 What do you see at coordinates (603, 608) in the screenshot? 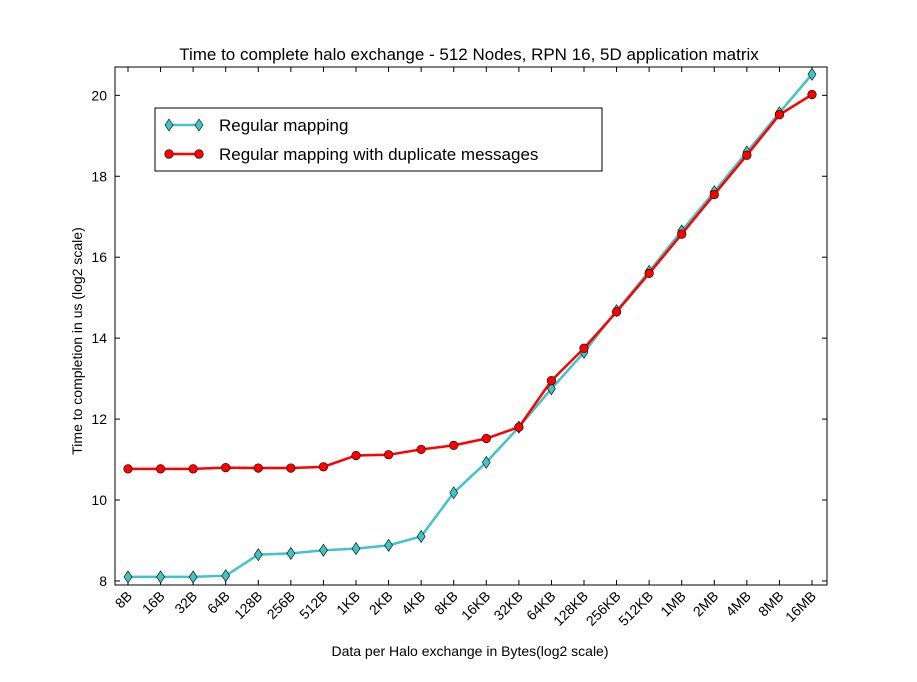
I see `x-tick-label: 256KB` at bounding box center [603, 608].